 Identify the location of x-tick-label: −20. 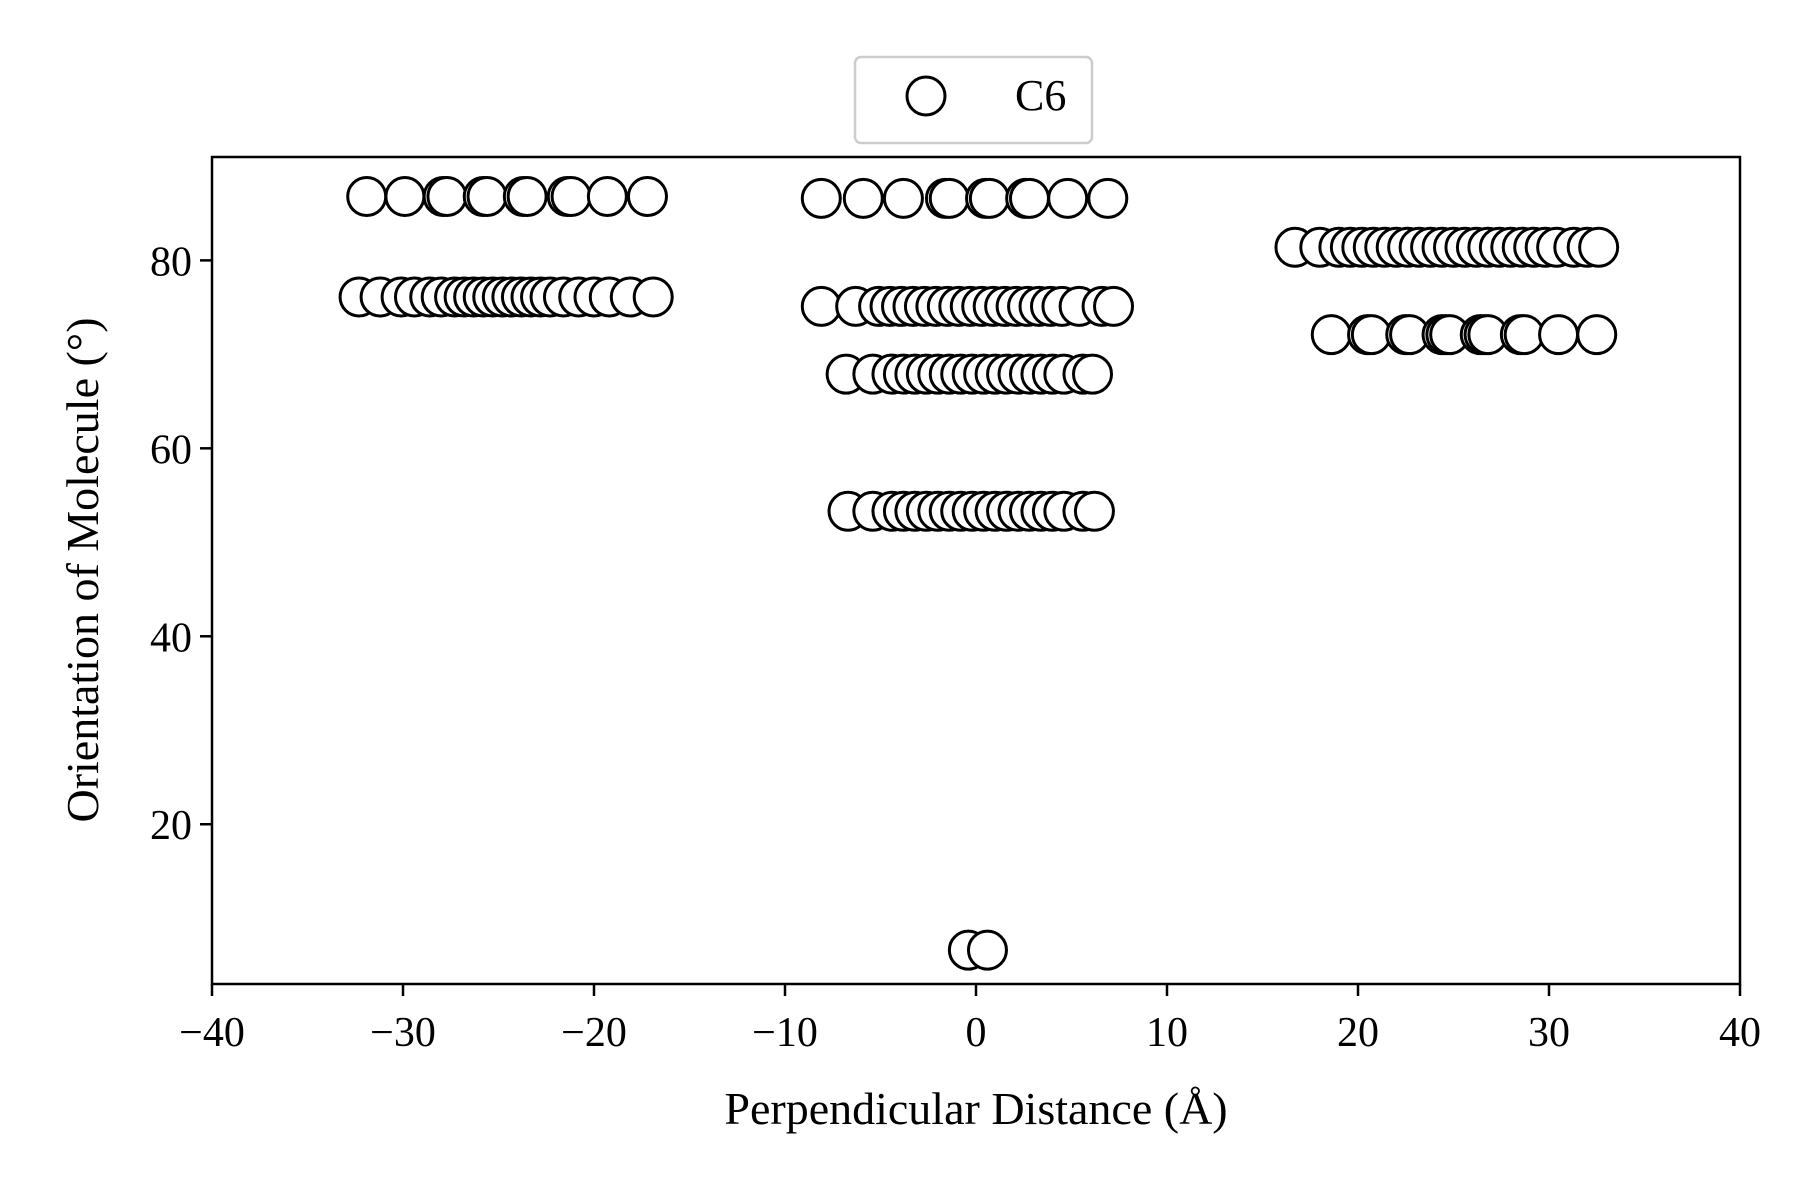
(594, 1033).